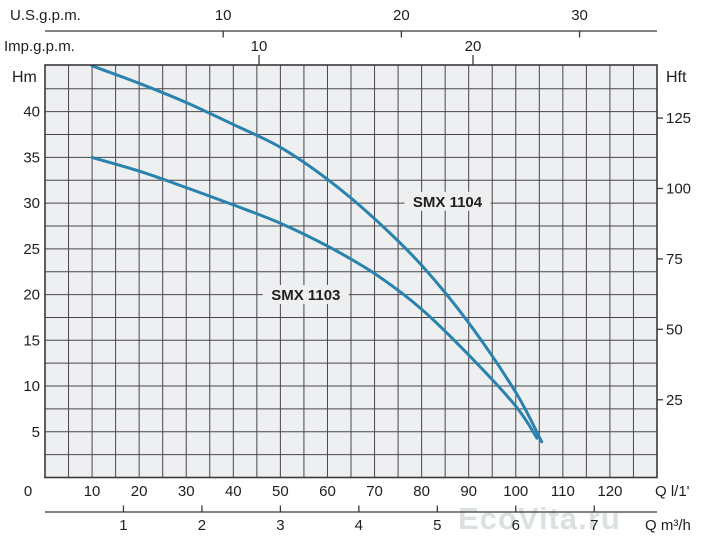 This screenshot has width=710, height=547. I want to click on m3h-tick-label: 2, so click(202, 525).